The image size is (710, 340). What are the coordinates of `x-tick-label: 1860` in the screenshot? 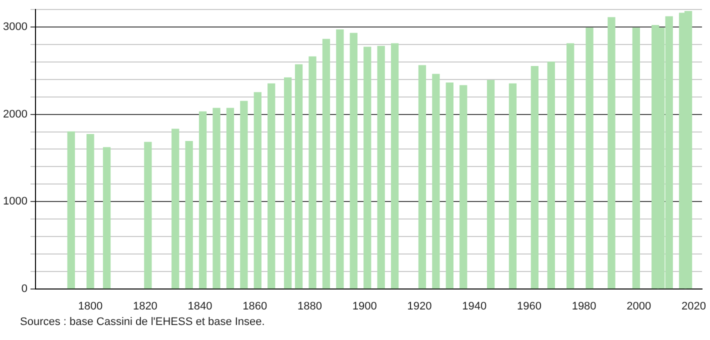 It's located at (255, 306).